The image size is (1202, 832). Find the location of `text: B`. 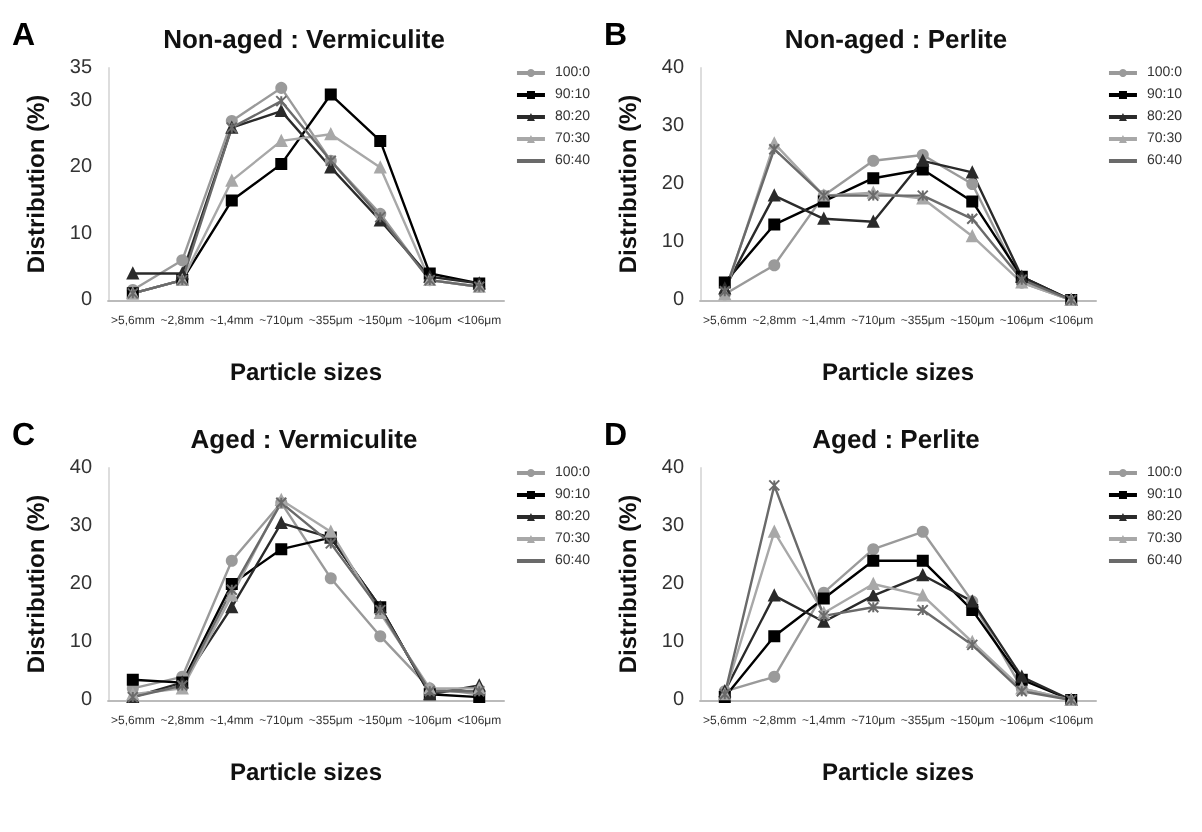

text: B is located at coordinates (616, 36).